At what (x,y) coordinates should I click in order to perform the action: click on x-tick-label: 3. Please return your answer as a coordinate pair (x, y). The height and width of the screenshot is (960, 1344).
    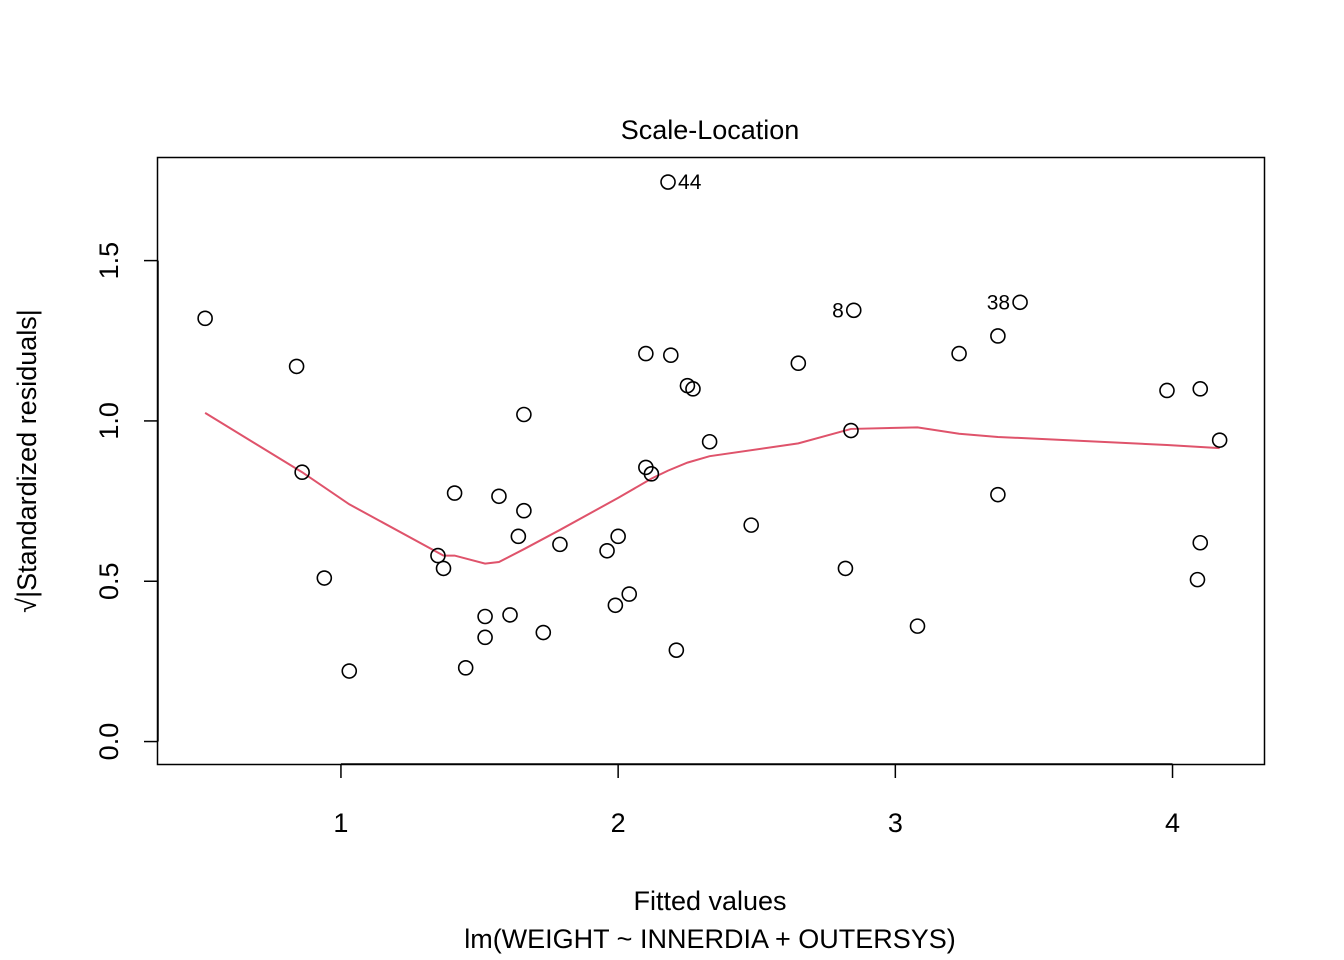
    Looking at the image, I should click on (895, 823).